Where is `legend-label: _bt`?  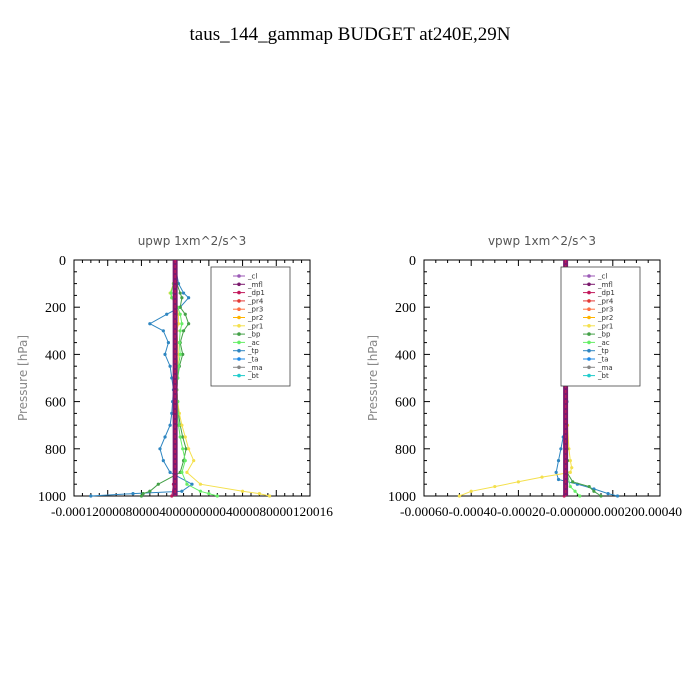
legend-label: _bt is located at coordinates (253, 376).